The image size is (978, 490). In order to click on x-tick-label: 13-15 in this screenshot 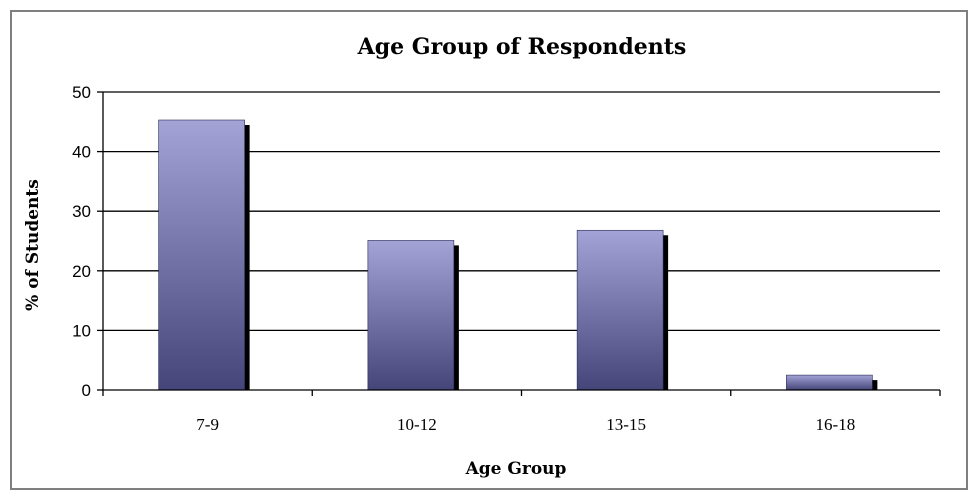, I will do `click(626, 424)`.